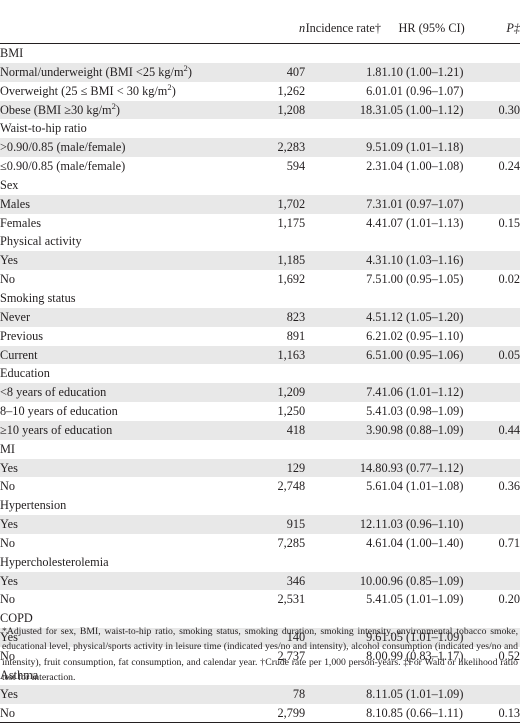 This screenshot has height=723, width=520. What do you see at coordinates (431, 110) in the screenshot?
I see `cell-hazard-ratio: 1.05 (1.00–1.12)` at bounding box center [431, 110].